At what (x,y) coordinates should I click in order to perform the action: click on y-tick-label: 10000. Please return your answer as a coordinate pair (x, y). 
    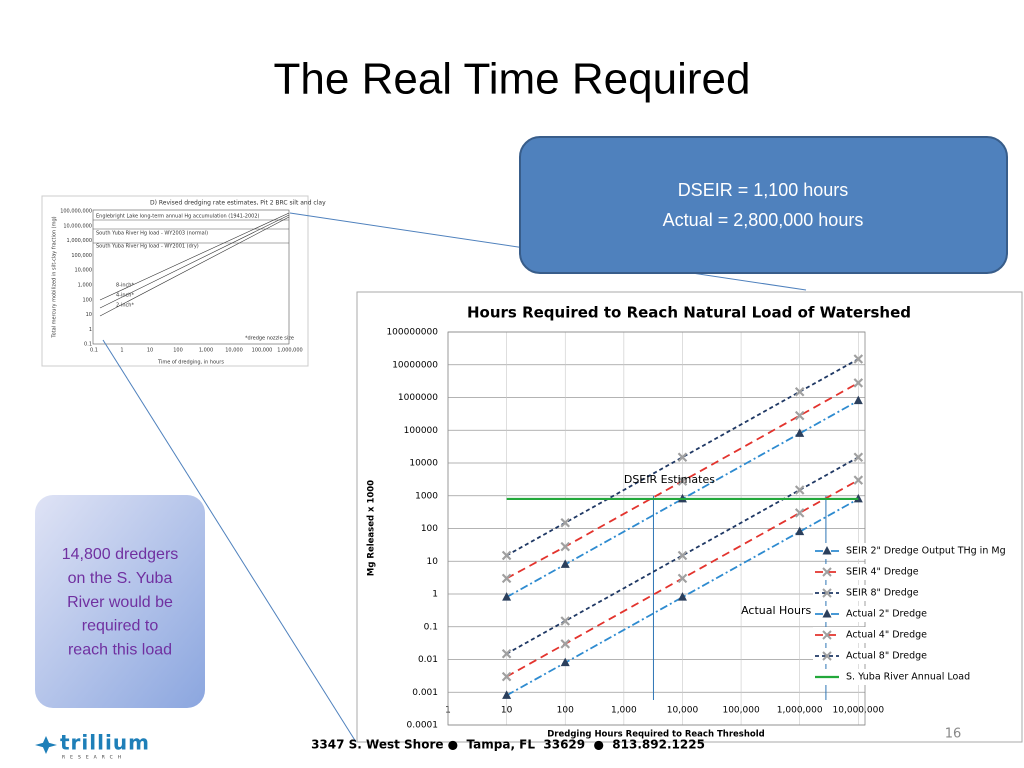
    Looking at the image, I should click on (423, 464).